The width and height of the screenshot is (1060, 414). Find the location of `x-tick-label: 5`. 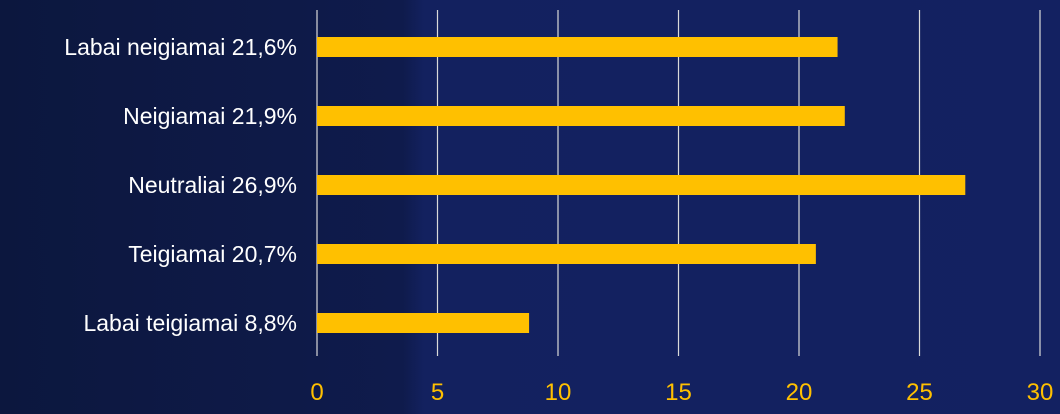

x-tick-label: 5 is located at coordinates (437, 392).